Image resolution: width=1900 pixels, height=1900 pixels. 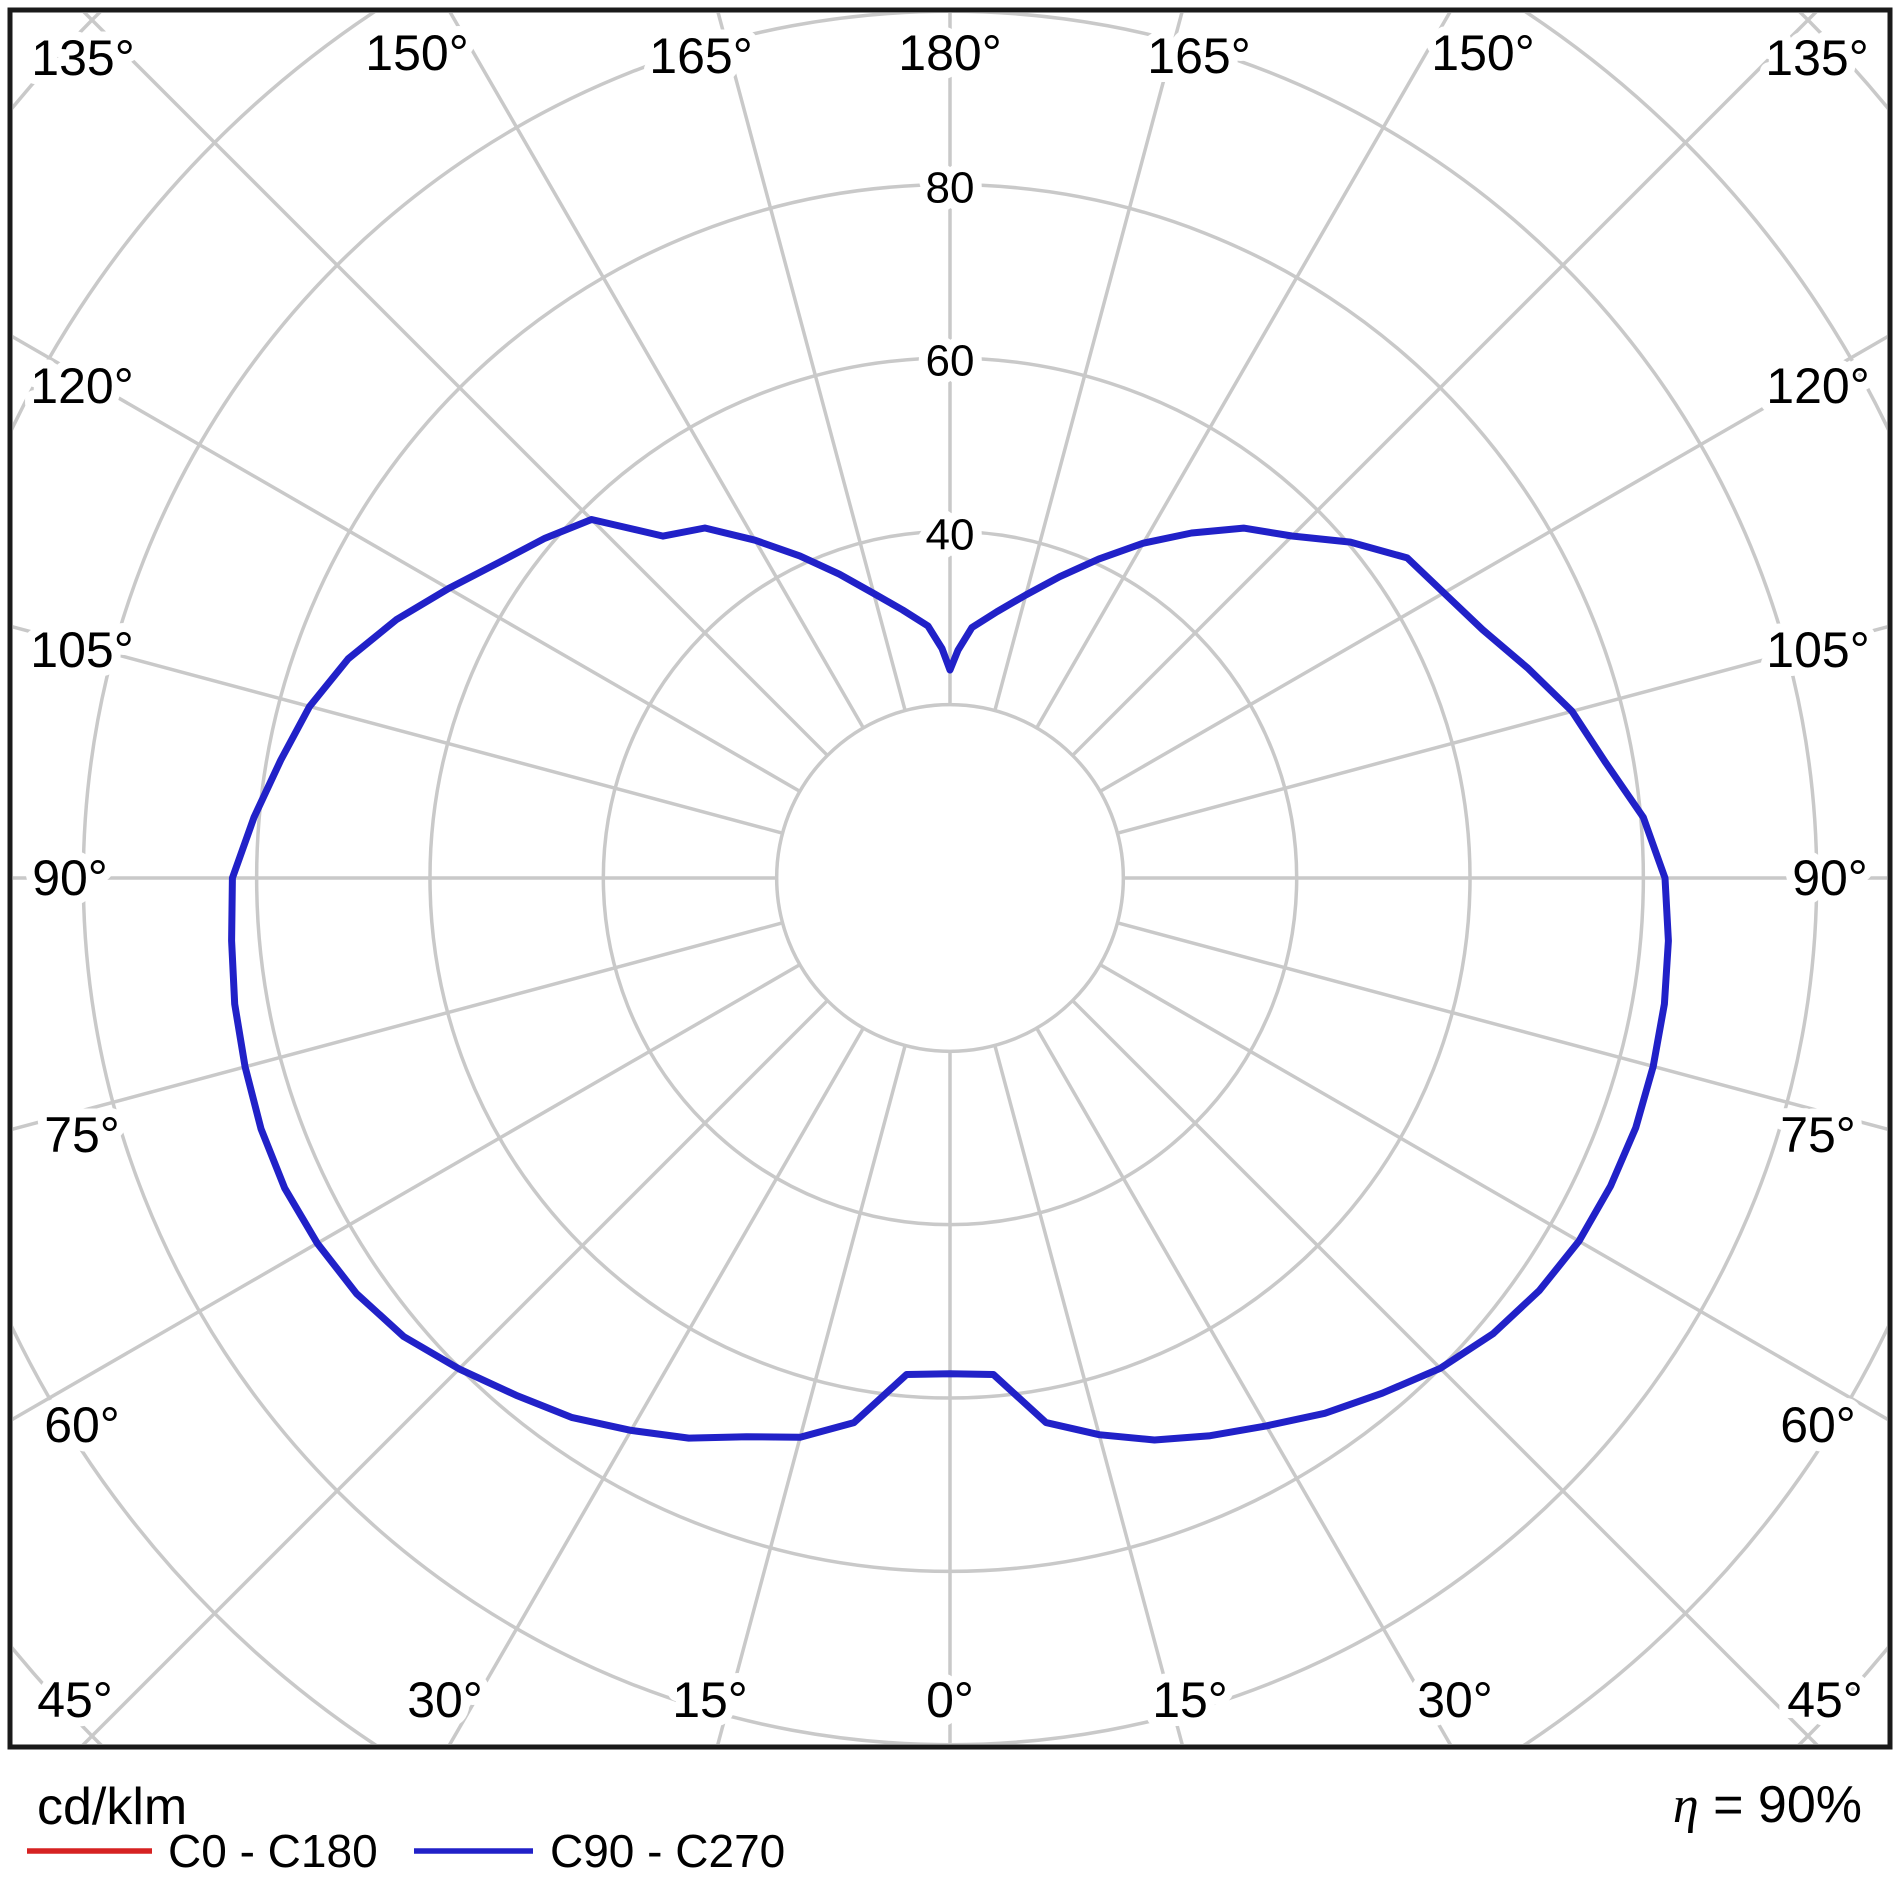 What do you see at coordinates (950, 535) in the screenshot?
I see `radial-label-40: 40` at bounding box center [950, 535].